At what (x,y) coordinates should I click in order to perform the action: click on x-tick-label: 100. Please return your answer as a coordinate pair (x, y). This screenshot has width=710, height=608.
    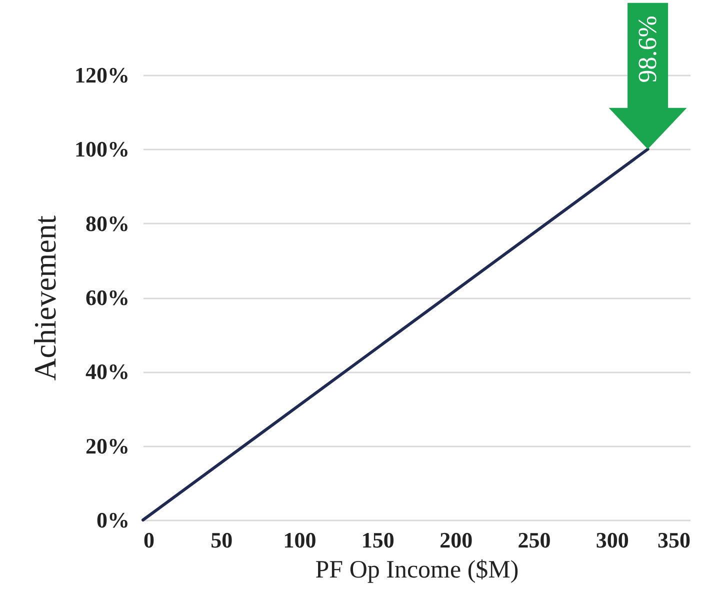
    Looking at the image, I should click on (299, 540).